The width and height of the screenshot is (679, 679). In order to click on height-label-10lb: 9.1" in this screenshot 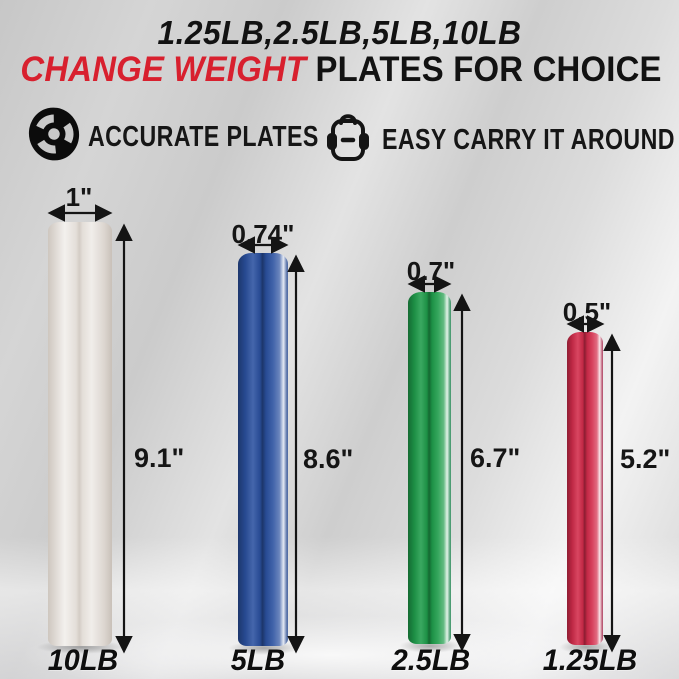, I will do `click(159, 458)`.